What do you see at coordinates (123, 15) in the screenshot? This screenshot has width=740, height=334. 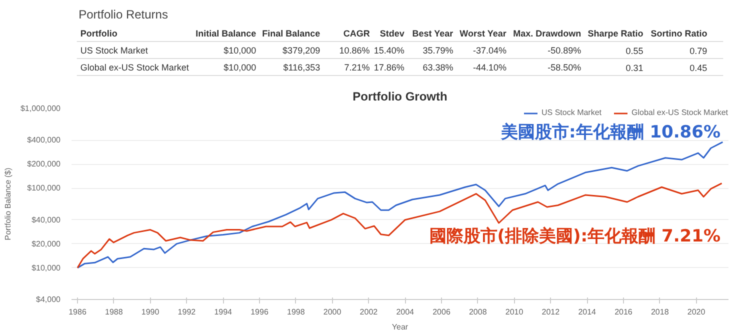 I see `text: Portfolio Returns` at bounding box center [123, 15].